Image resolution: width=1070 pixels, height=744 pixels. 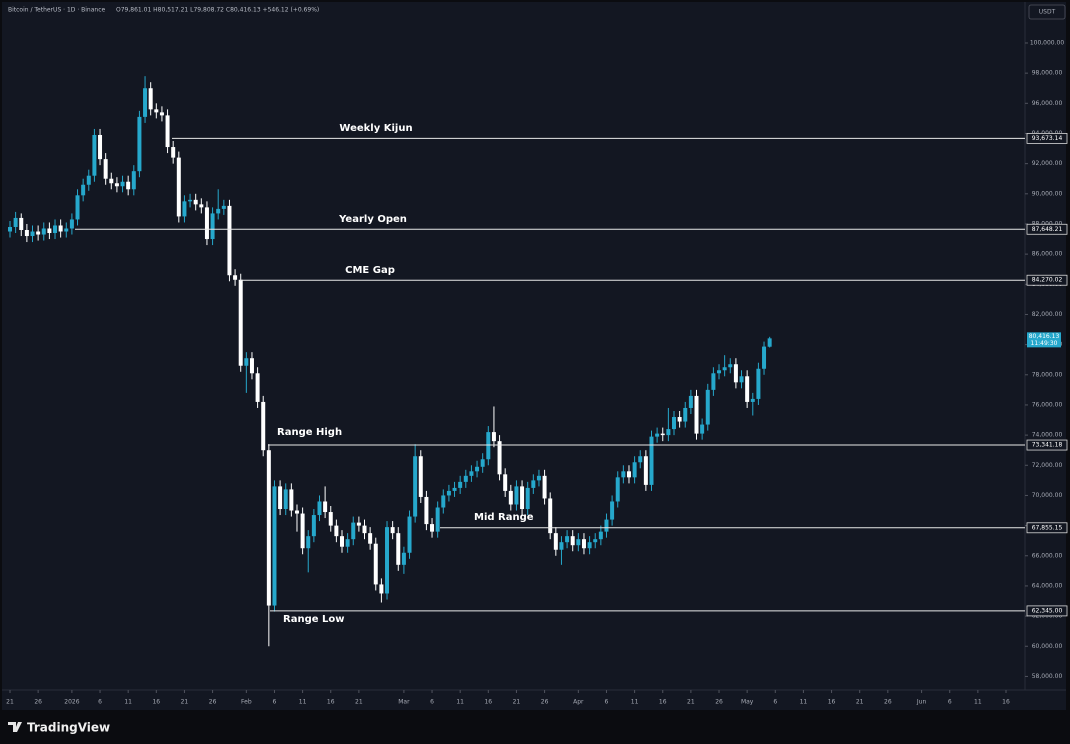 What do you see at coordinates (1047, 374) in the screenshot?
I see `y-tick-label: 78,000.00` at bounding box center [1047, 374].